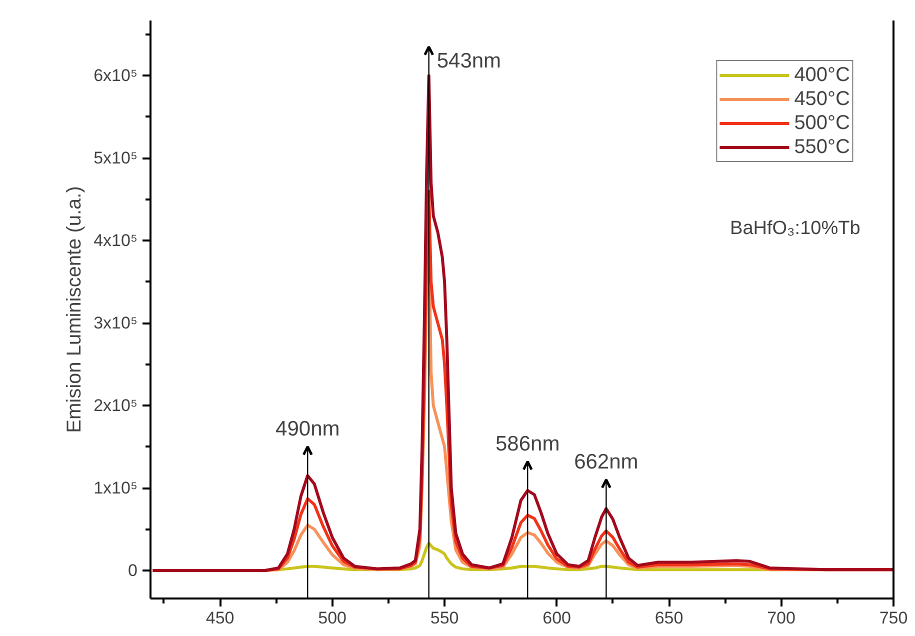 This screenshot has width=915, height=636. Describe the element at coordinates (116, 406) in the screenshot. I see `y-tick-label: 2x10⁵` at that location.